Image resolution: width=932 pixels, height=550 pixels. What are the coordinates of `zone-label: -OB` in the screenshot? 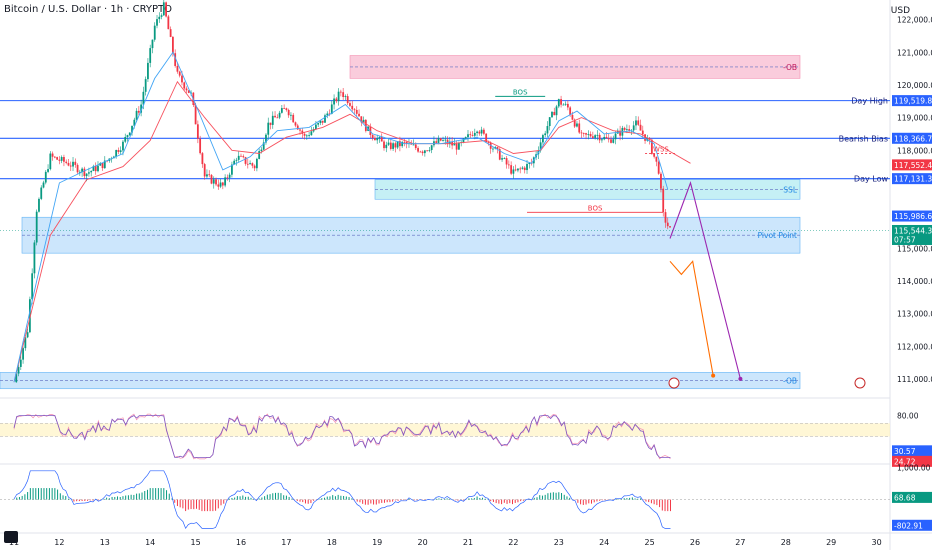 It's located at (790, 67).